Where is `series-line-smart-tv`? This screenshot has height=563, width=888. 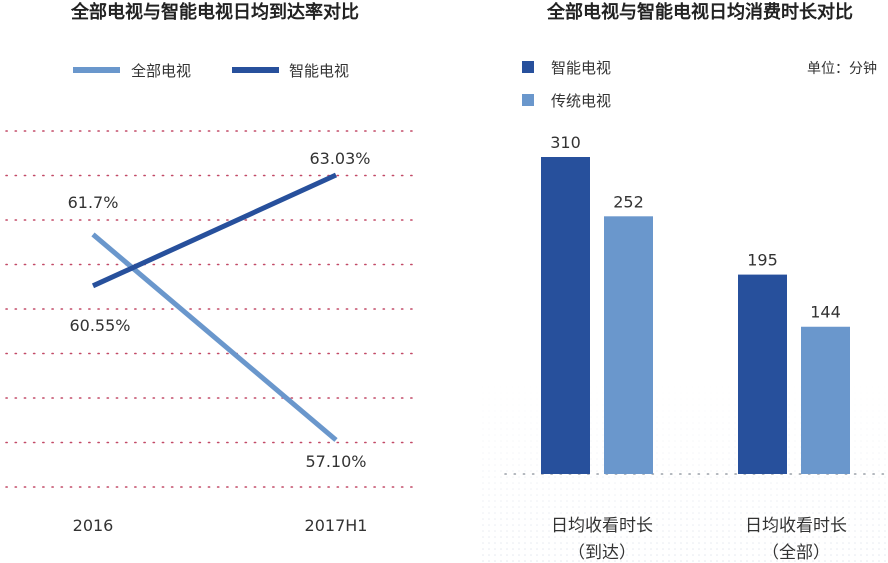 series-line-smart-tv is located at coordinates (214, 230).